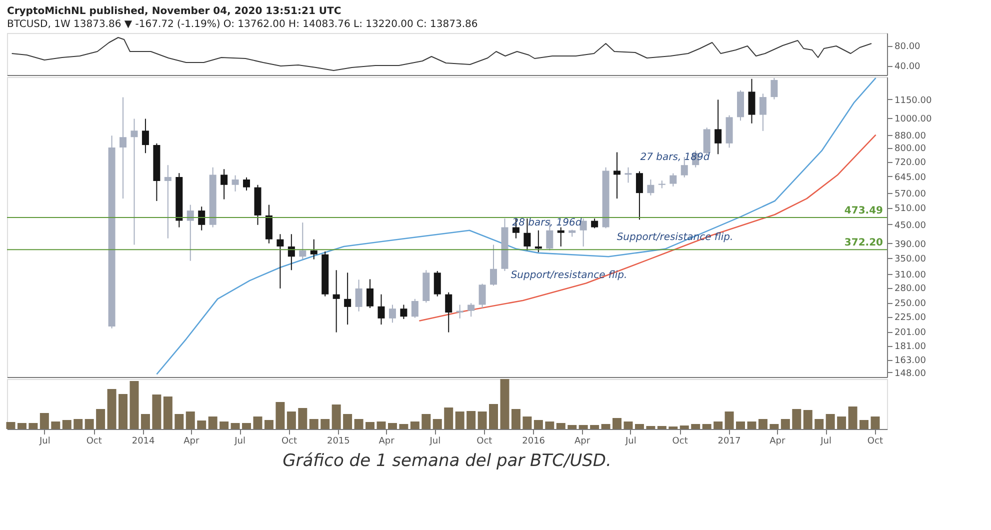  Describe the element at coordinates (441, 54) in the screenshot. I see `line-series` at that location.